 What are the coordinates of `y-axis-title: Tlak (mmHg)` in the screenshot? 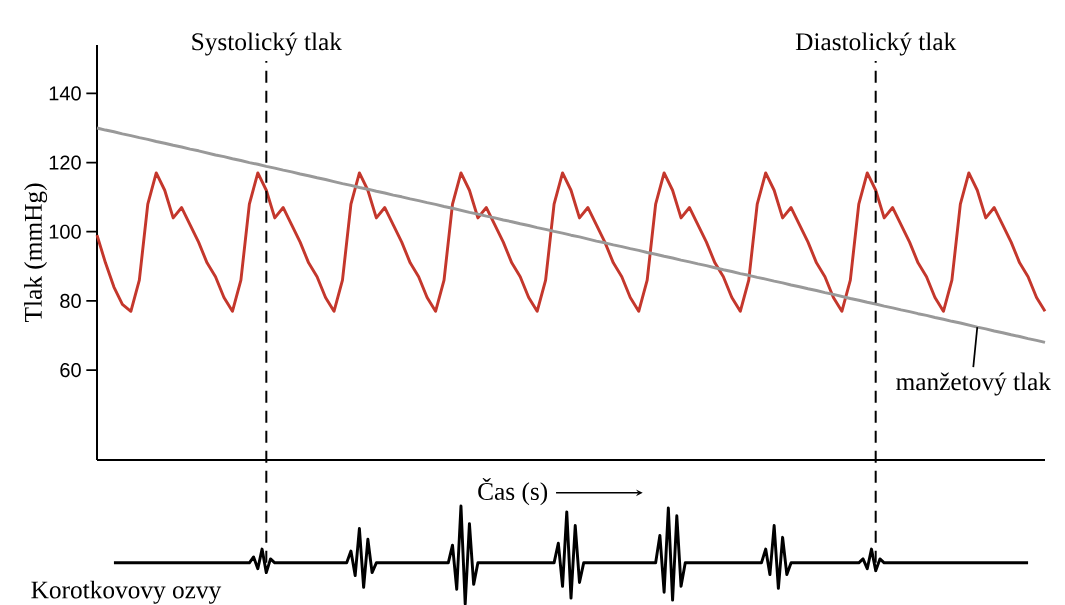 It's located at (36, 253).